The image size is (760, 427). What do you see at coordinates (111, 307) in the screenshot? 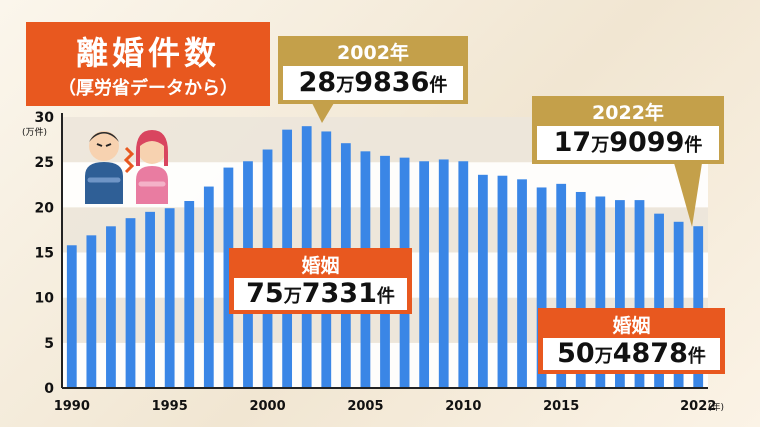
I see `bar-1992` at bounding box center [111, 307].